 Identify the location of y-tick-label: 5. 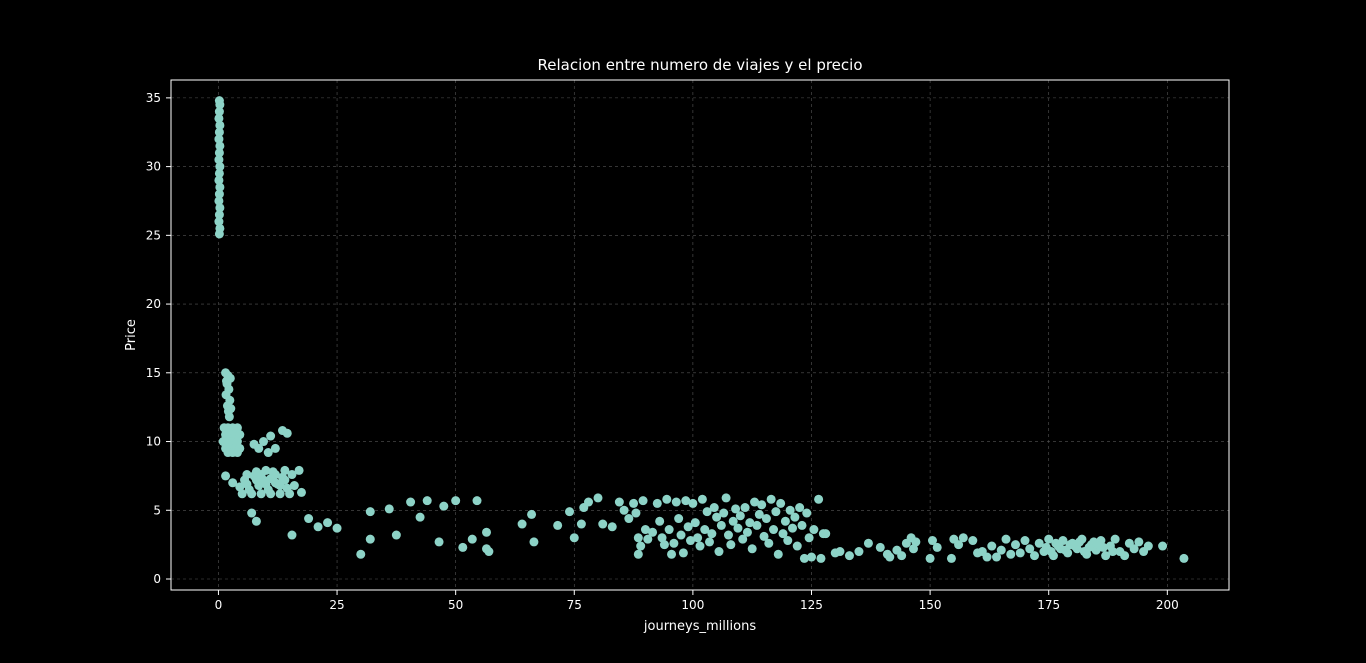
(157, 510).